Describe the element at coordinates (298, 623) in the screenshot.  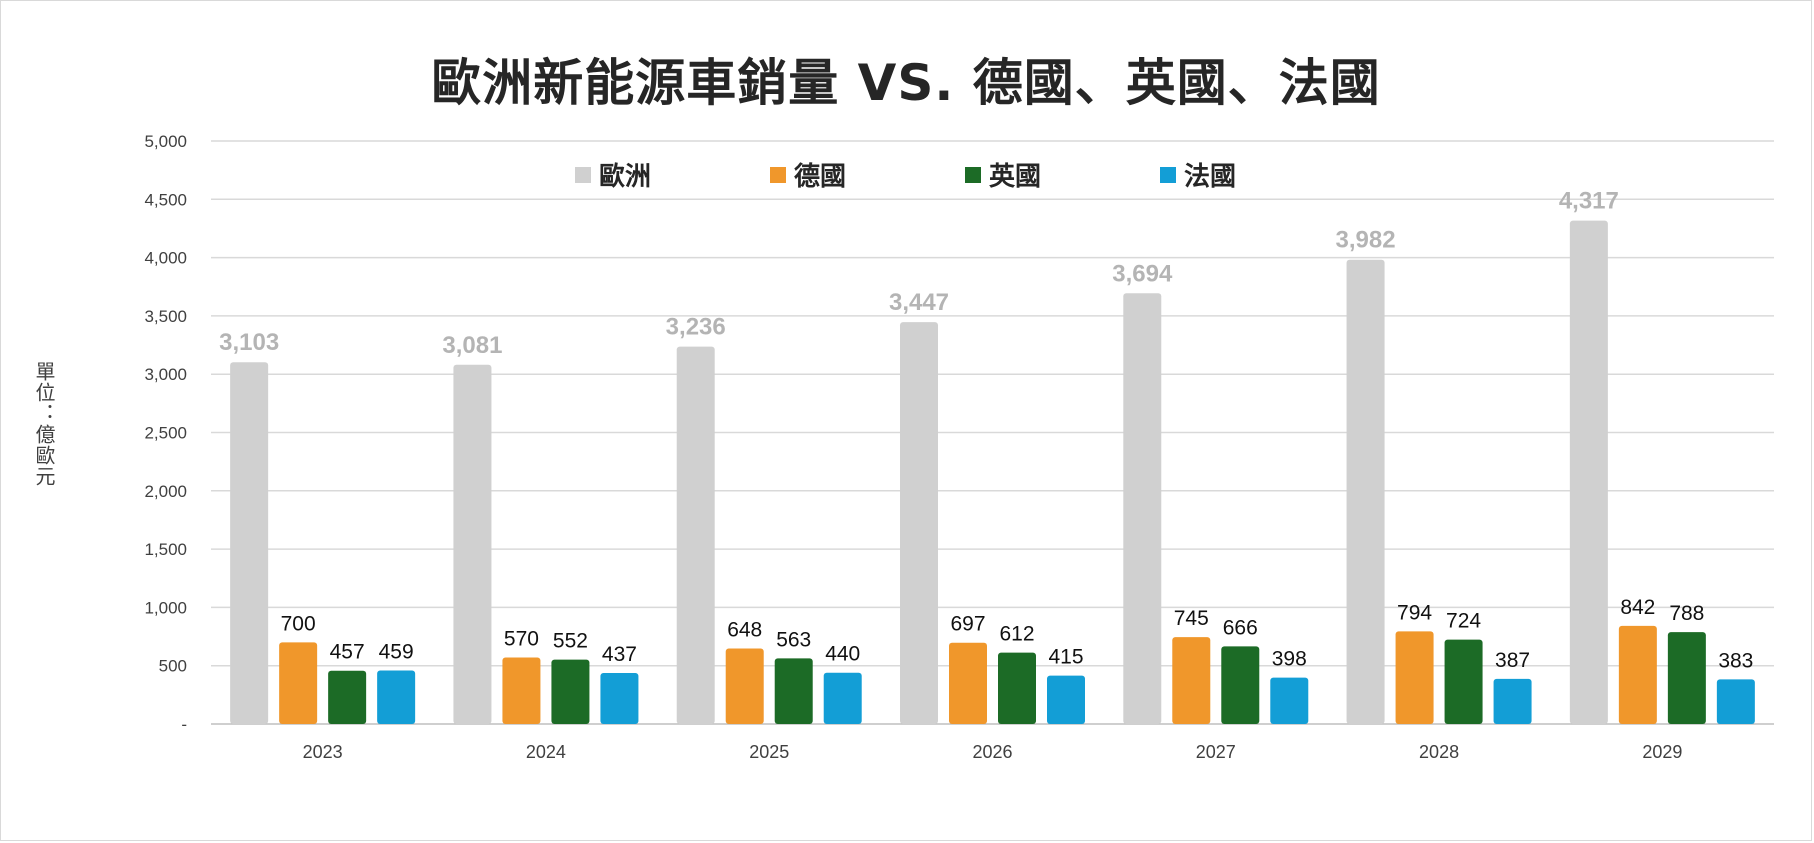
I see `data-label: 700` at that location.